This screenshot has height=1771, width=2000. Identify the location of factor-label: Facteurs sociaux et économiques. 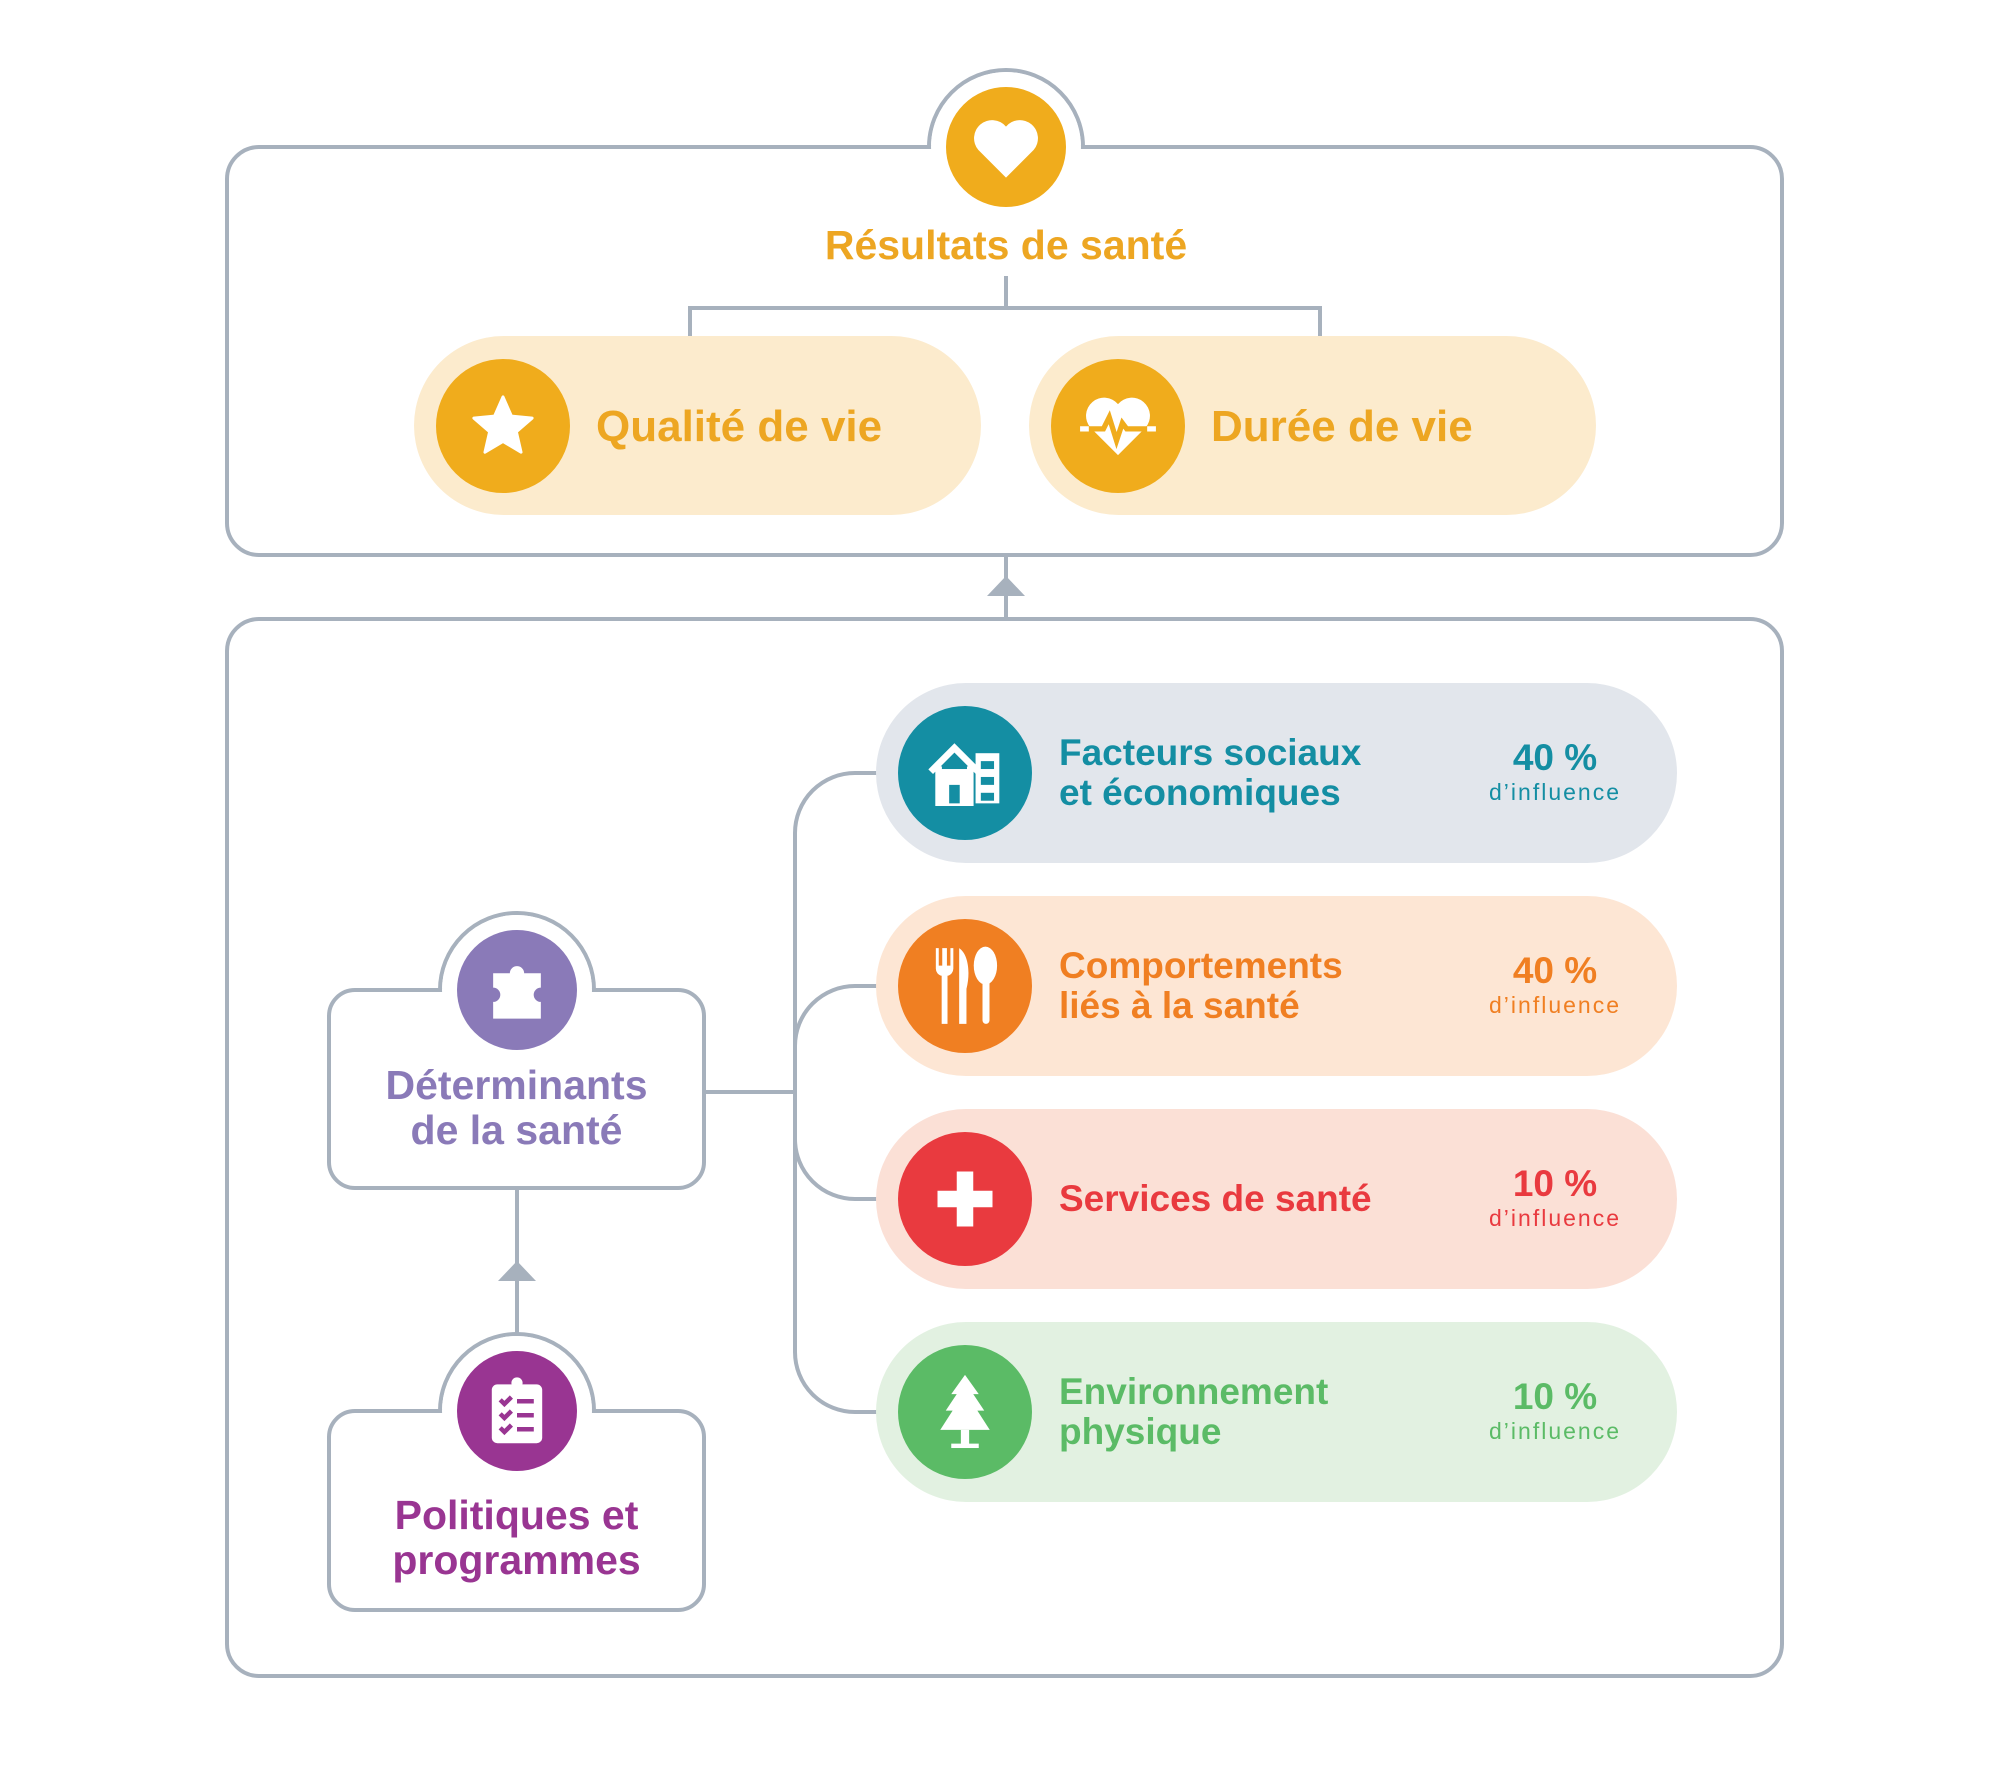
(1210, 773).